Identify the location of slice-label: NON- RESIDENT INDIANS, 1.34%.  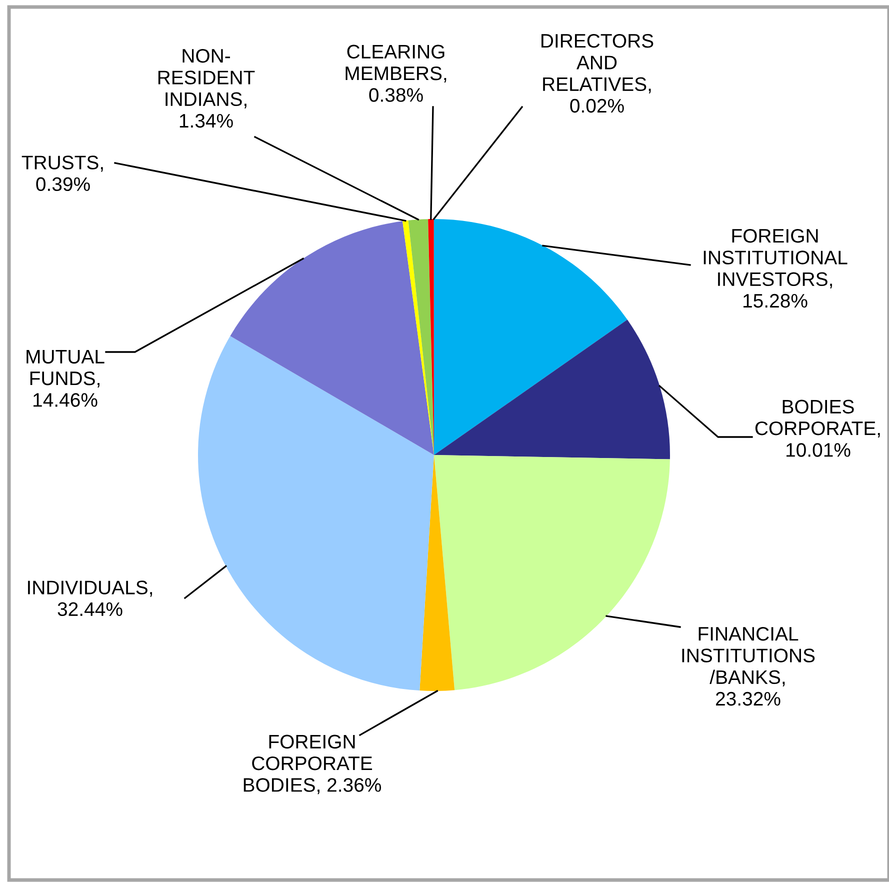
(206, 88).